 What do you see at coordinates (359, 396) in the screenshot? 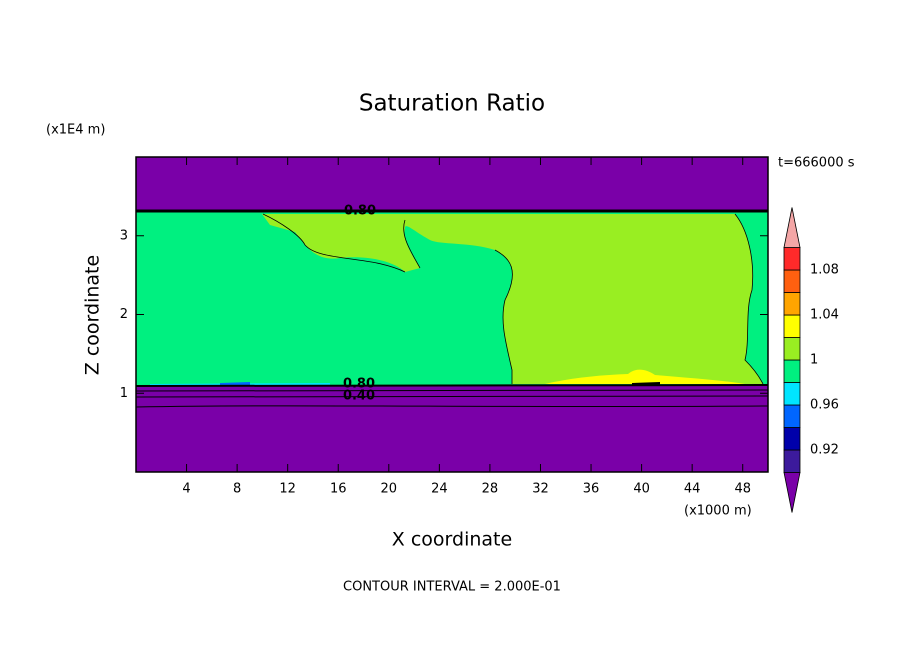
I see `contour-label: 0.40` at bounding box center [359, 396].